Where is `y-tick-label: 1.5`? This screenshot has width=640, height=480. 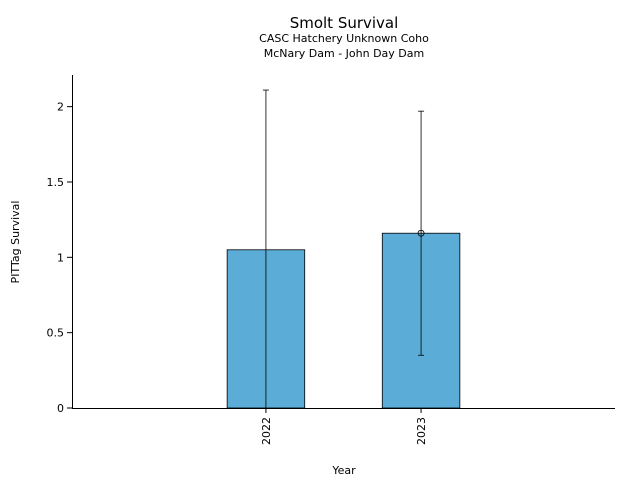 y-tick-label: 1.5 is located at coordinates (56, 182).